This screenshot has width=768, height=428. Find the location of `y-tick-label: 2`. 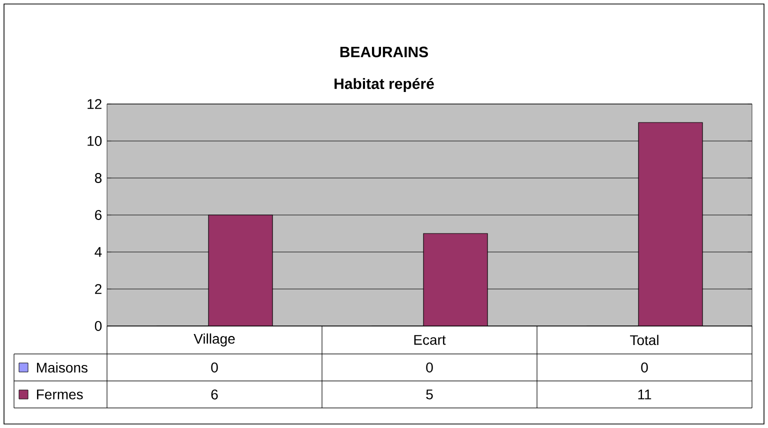

y-tick-label: 2 is located at coordinates (98, 289).